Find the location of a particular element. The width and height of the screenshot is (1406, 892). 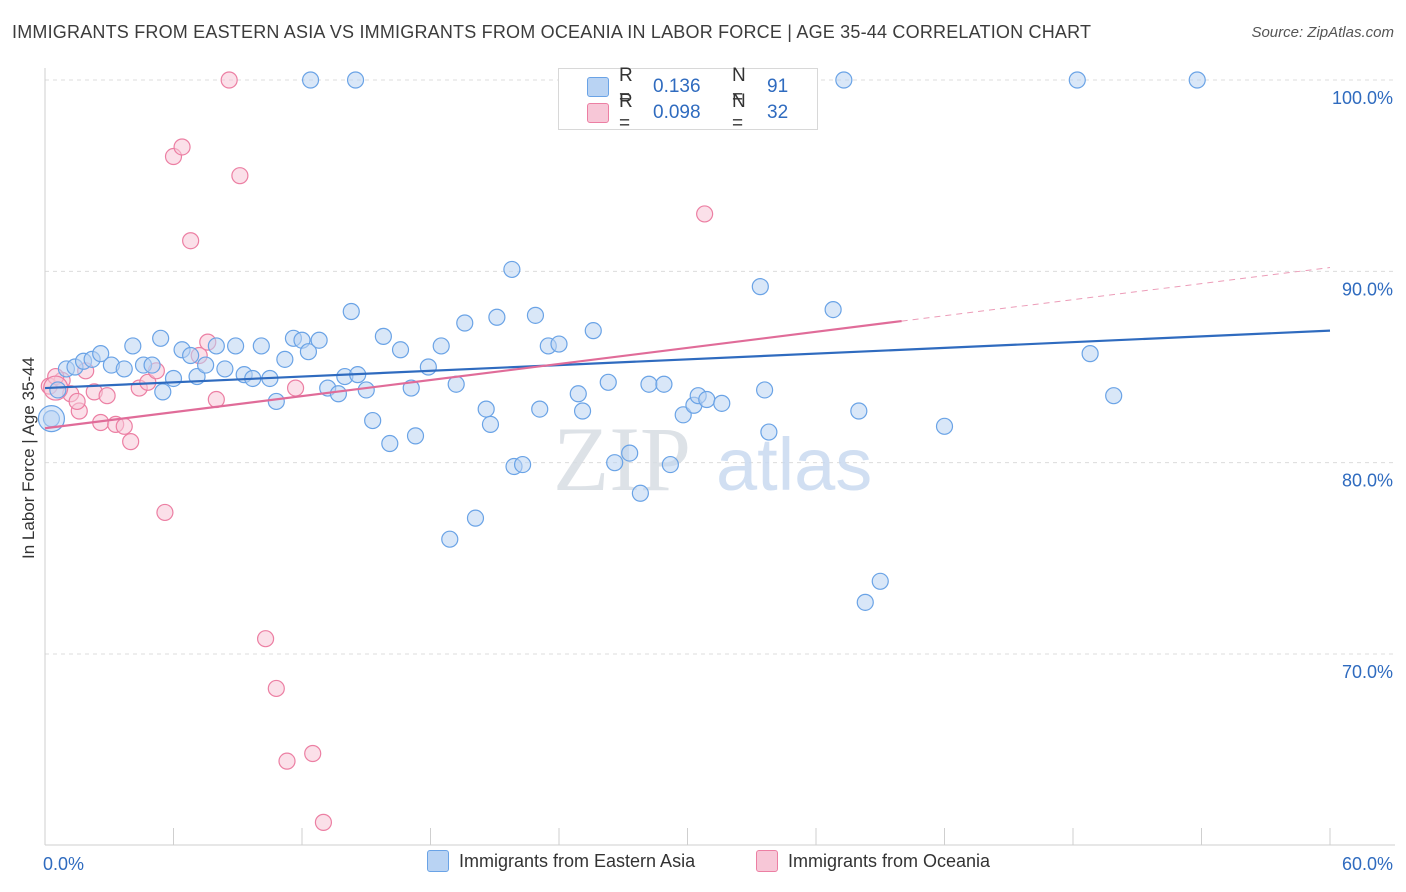

chart-source: Source: ZipAtlas.com is located at coordinates (1322, 32).